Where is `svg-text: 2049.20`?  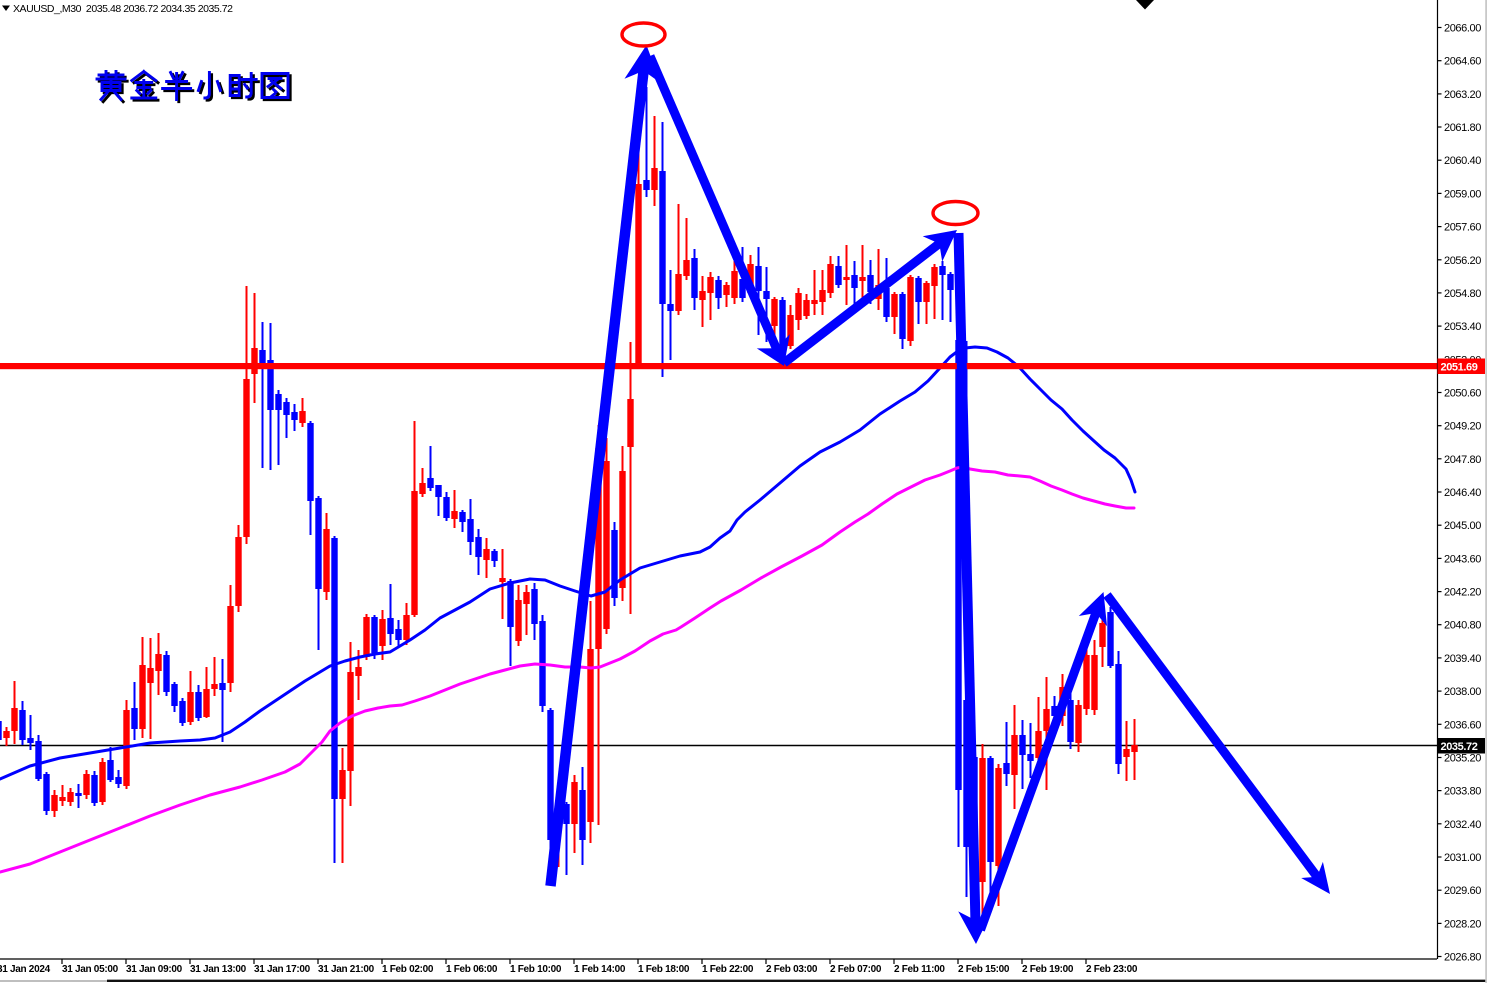
svg-text: 2049.20 is located at coordinates (1462, 427).